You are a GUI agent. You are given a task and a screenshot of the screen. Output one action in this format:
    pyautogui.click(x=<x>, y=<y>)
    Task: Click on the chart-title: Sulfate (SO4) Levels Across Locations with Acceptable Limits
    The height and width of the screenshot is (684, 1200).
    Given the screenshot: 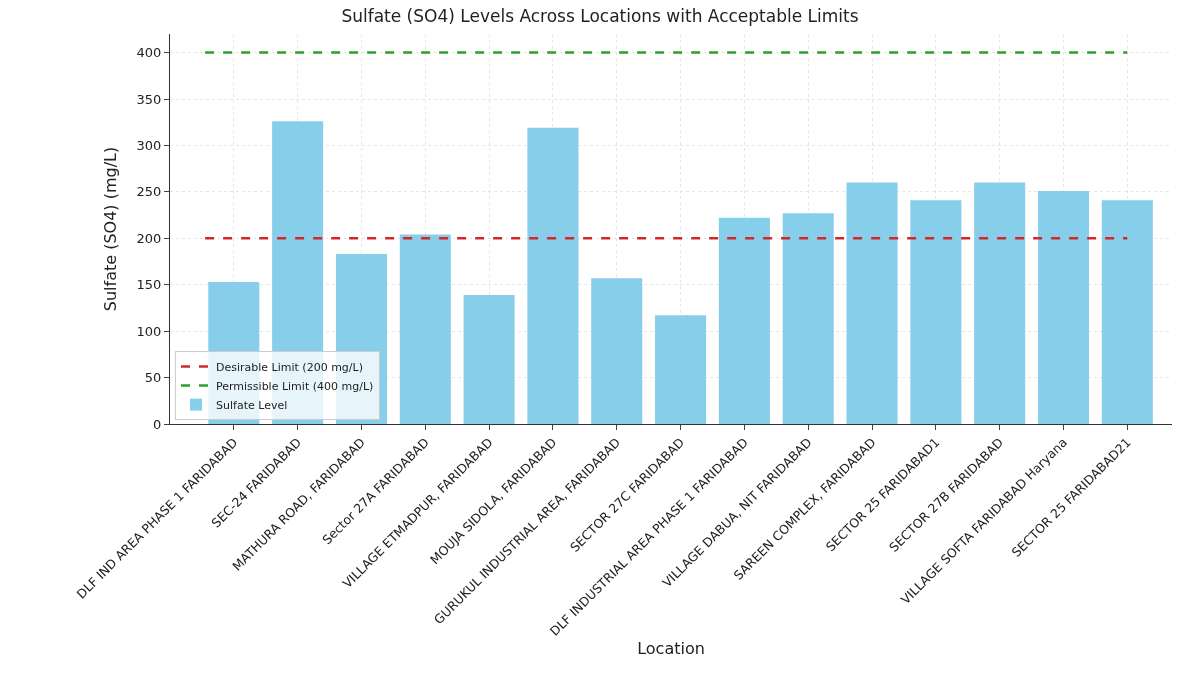 What is the action you would take?
    pyautogui.click(x=600, y=16)
    